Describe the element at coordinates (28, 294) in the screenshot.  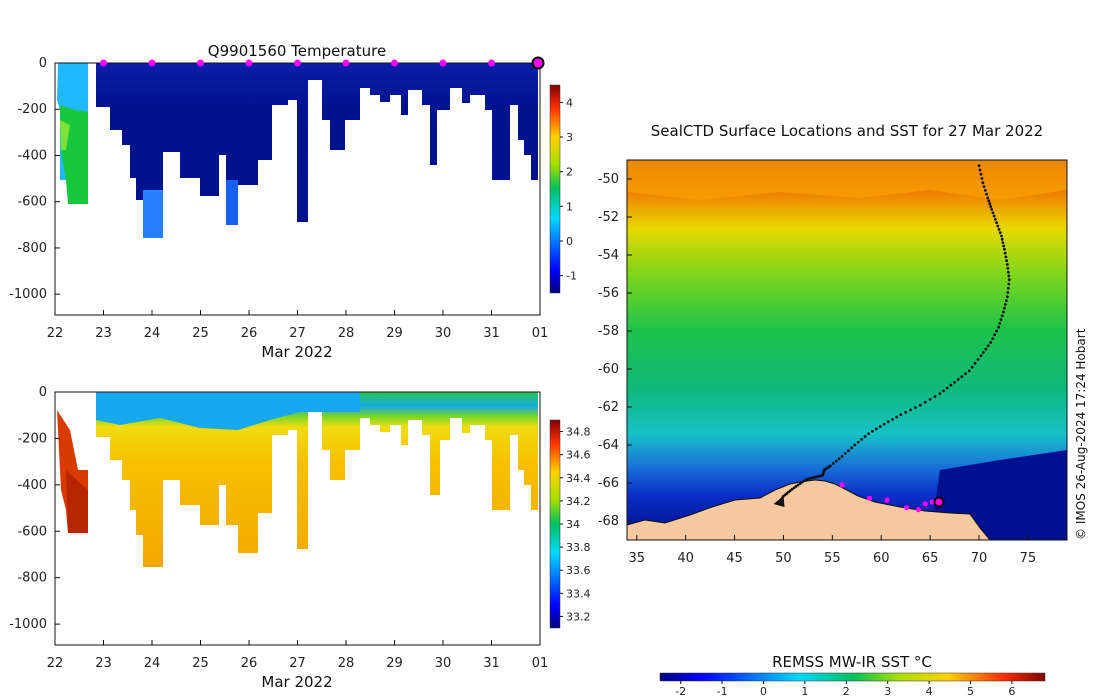
I see `y-tick-label: -1000` at that location.